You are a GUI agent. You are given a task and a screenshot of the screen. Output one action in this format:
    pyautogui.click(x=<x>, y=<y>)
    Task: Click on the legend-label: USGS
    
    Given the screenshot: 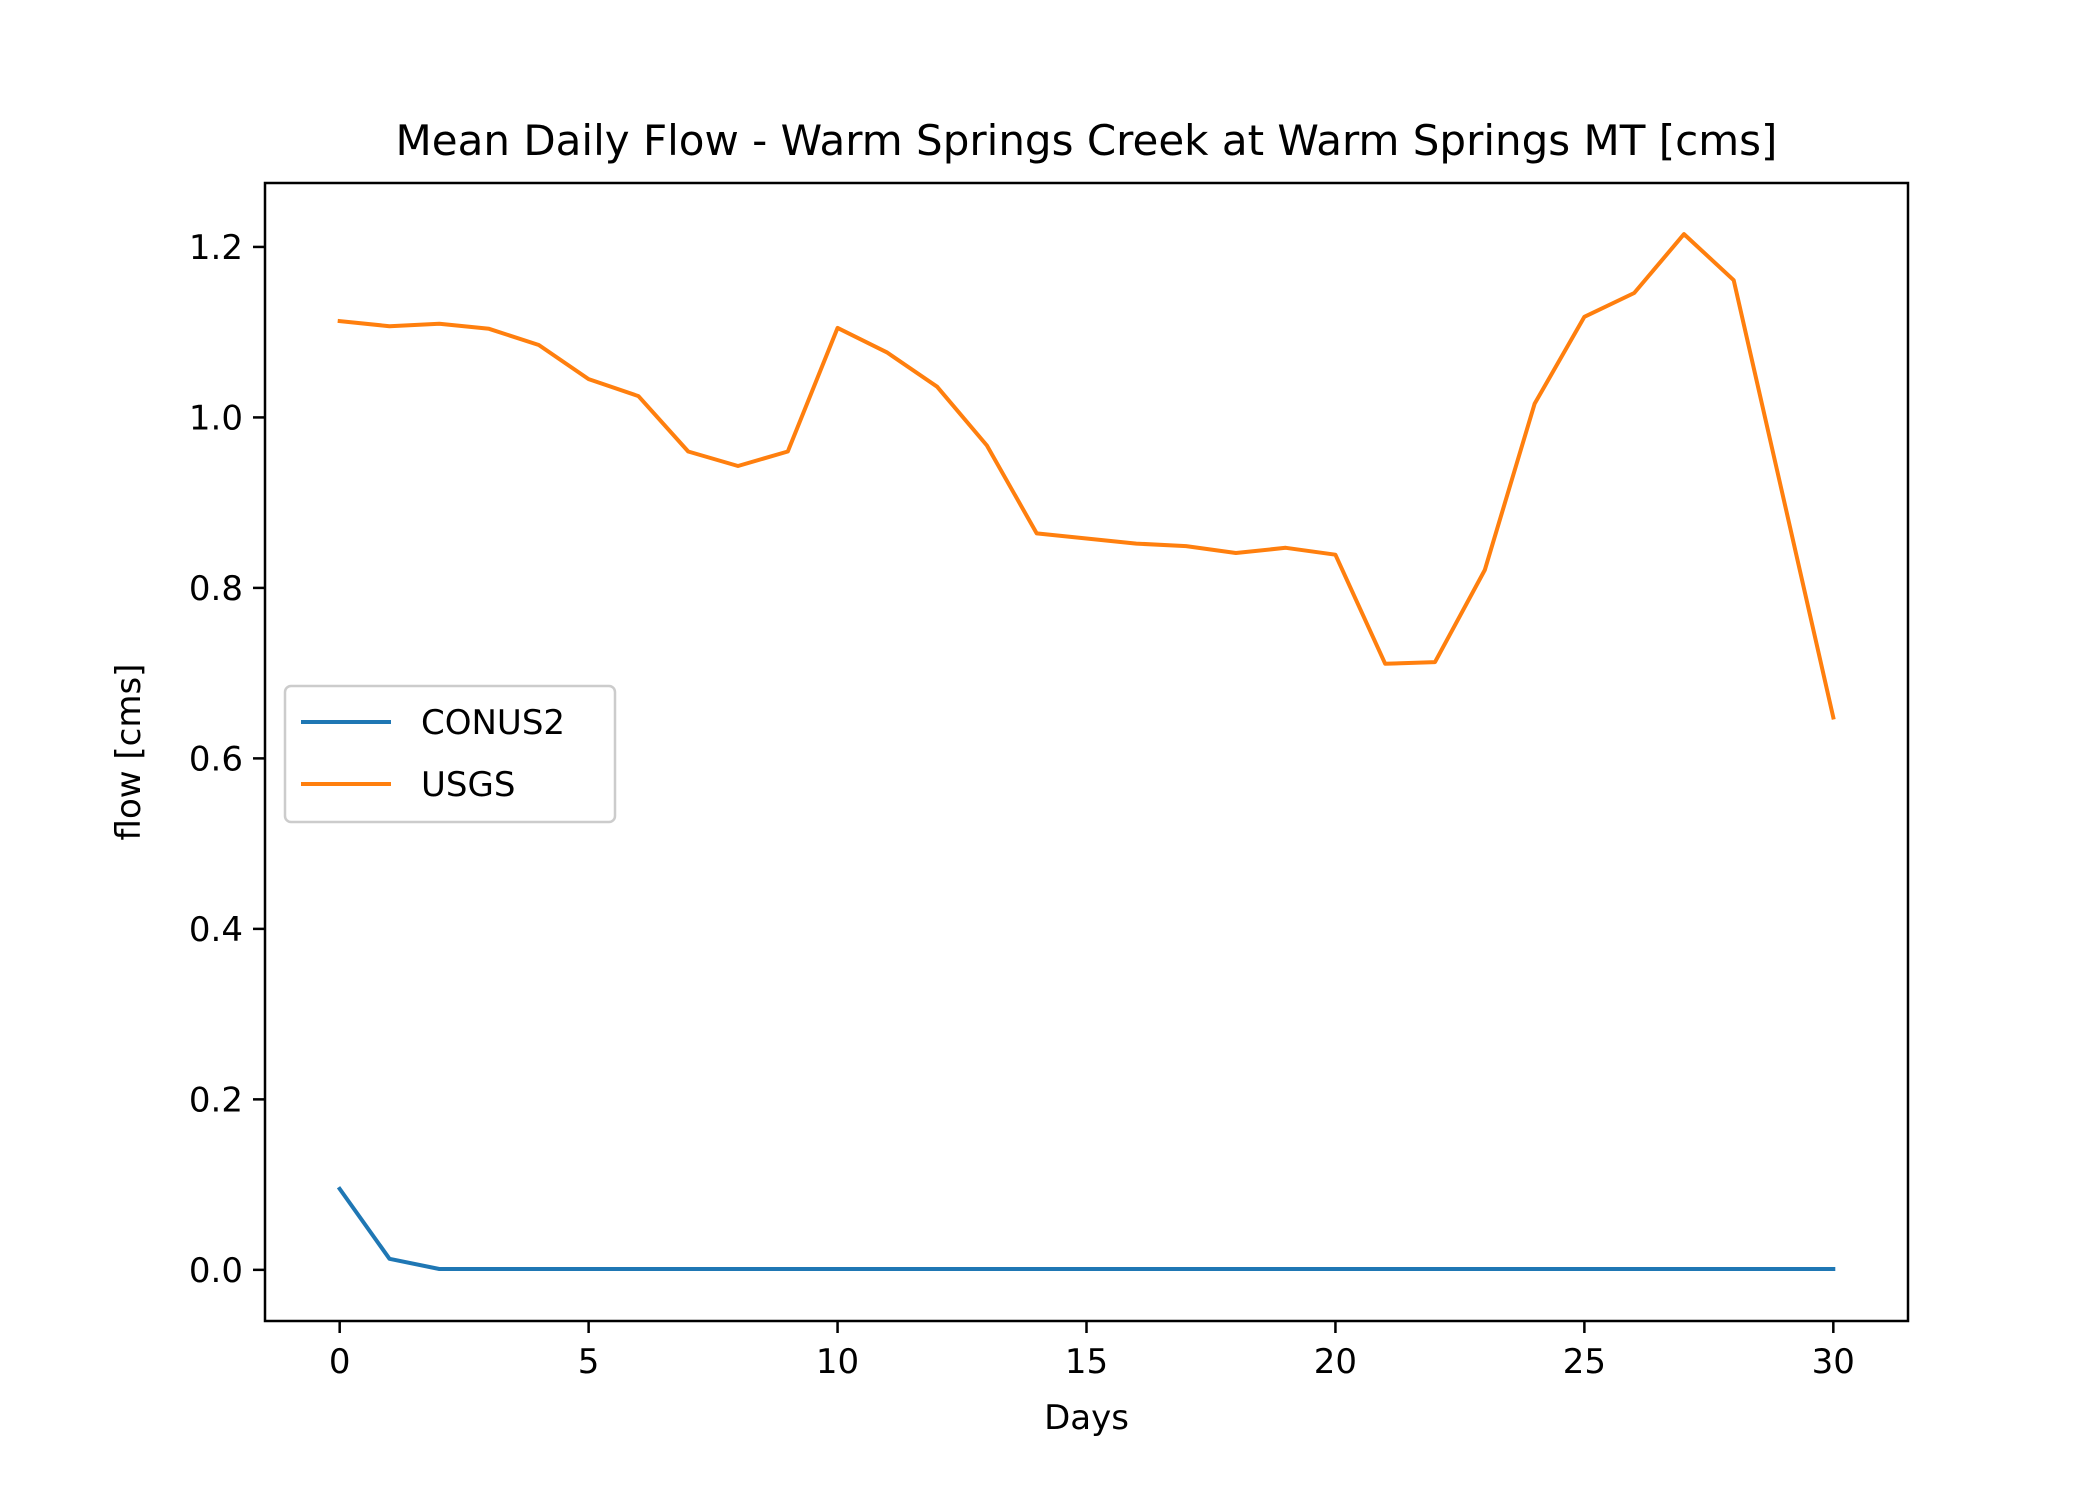 What is the action you would take?
    pyautogui.click(x=468, y=785)
    